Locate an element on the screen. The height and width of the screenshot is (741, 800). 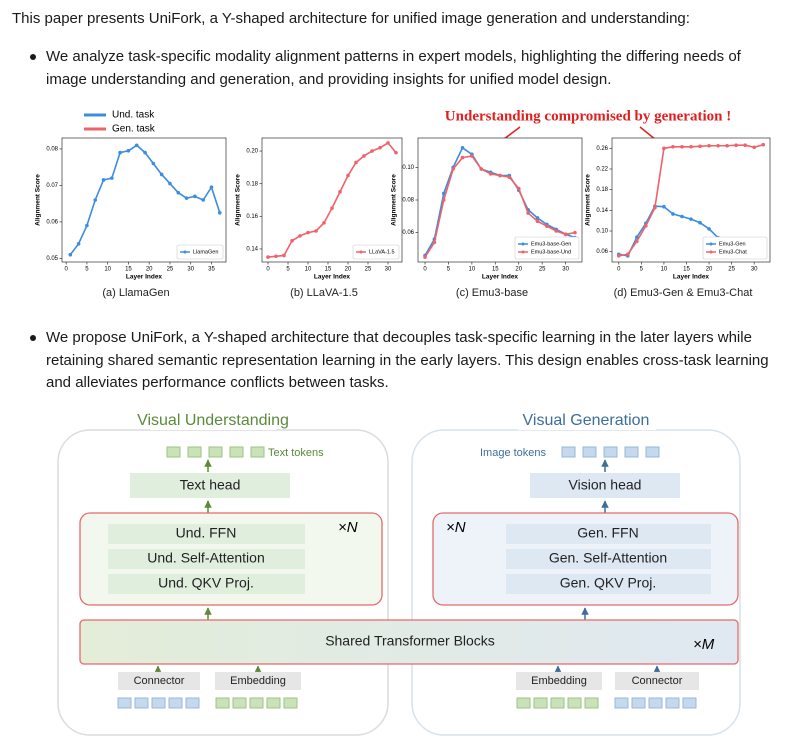
y-tick-label: 0.07 is located at coordinates (52, 186).